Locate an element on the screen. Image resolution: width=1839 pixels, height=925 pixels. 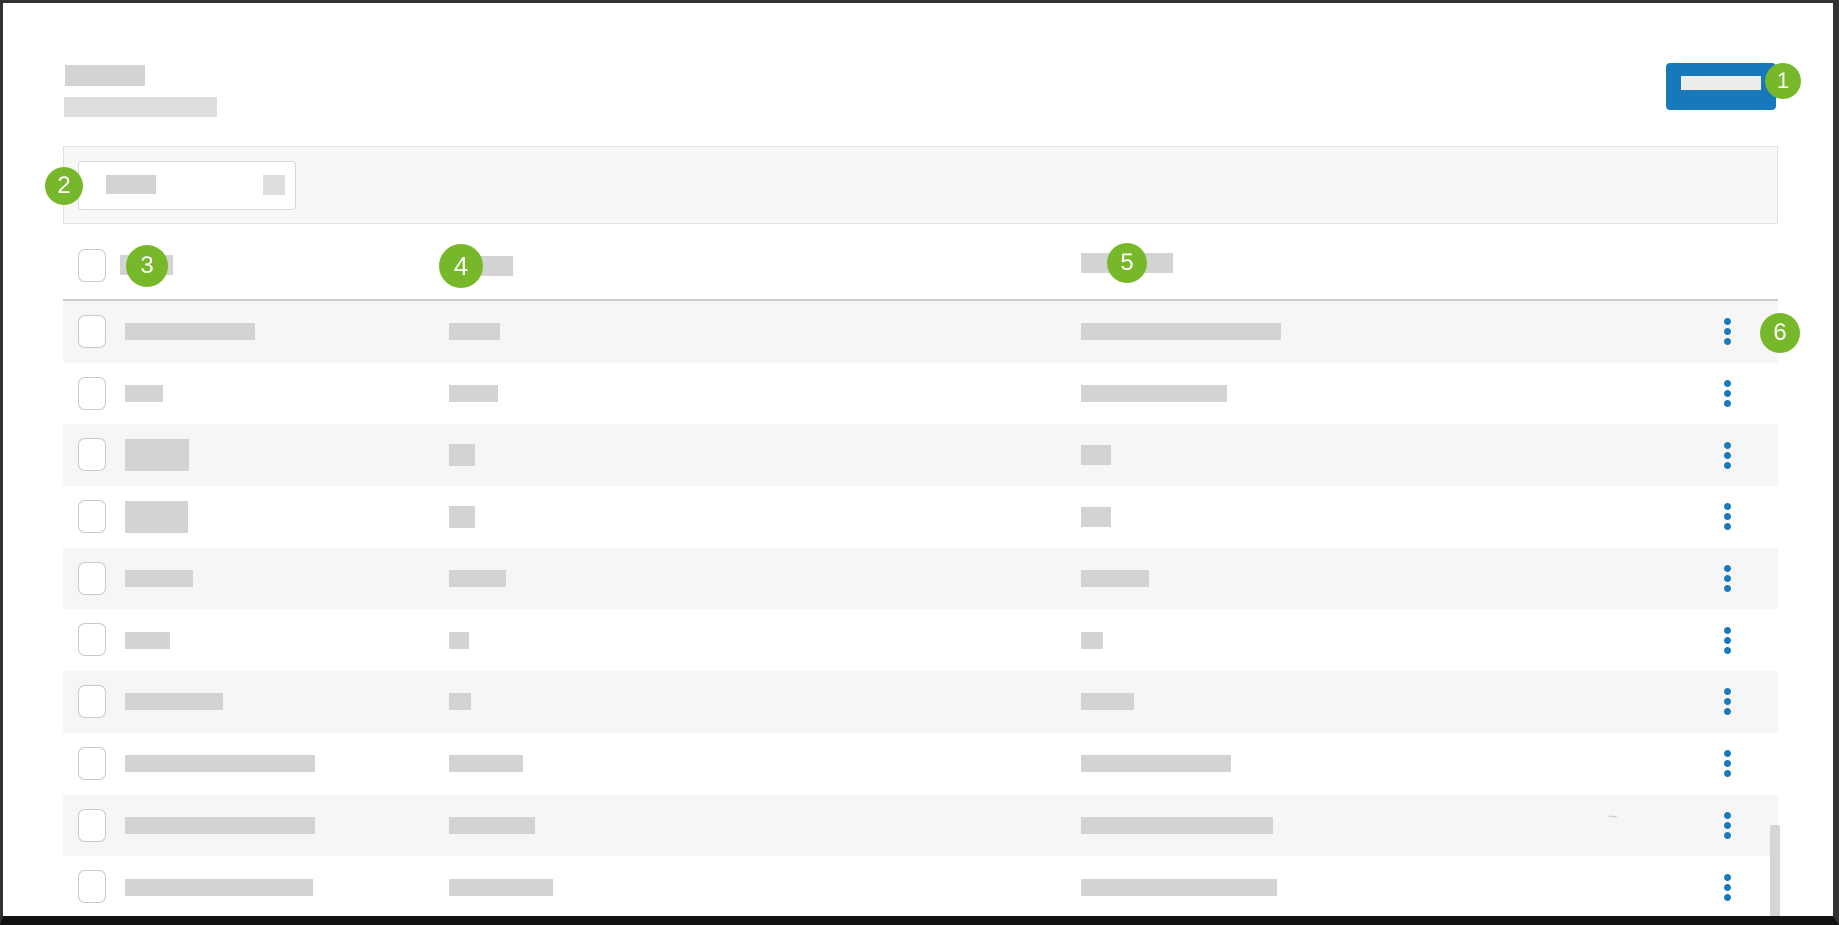
table-bottom-divider is located at coordinates (920, 917).